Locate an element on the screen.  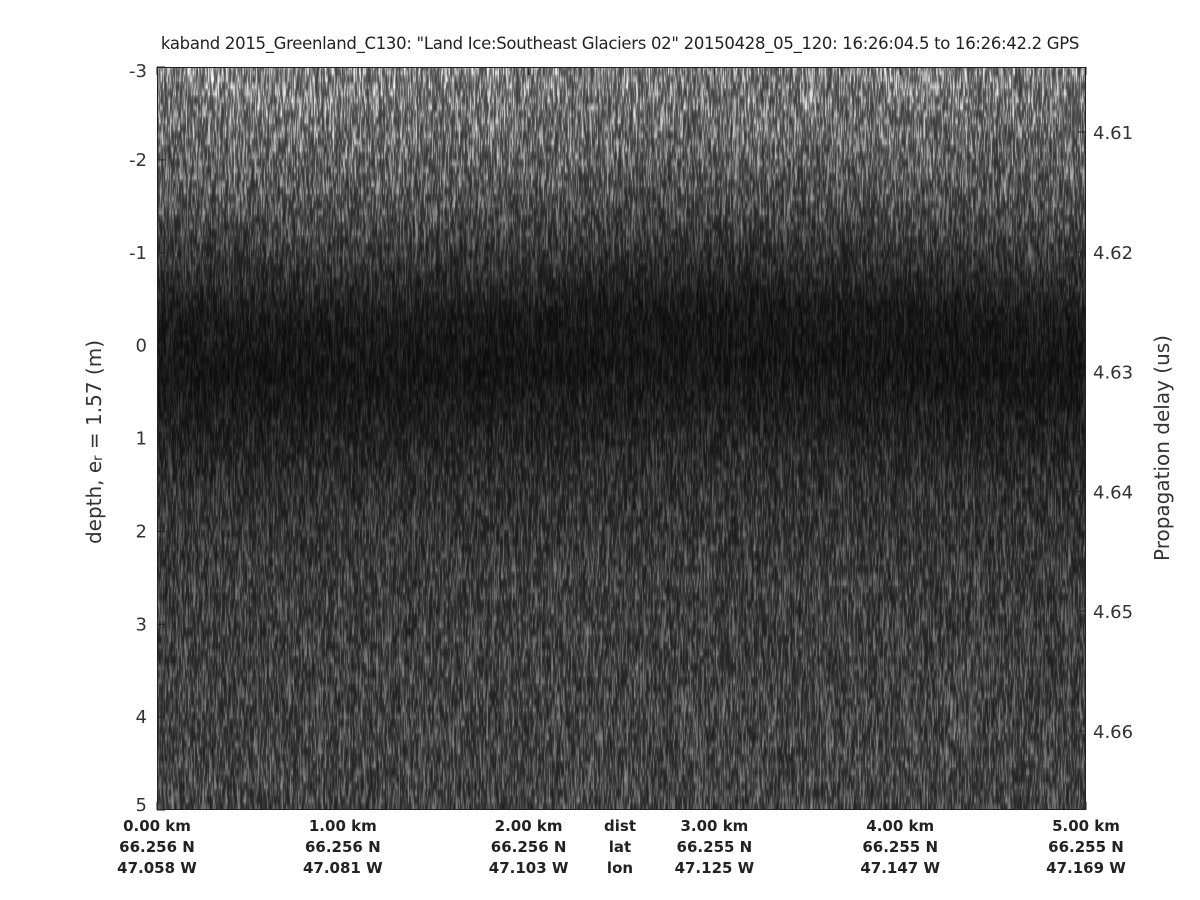
y-tick-label-right: 4.62 is located at coordinates (1113, 253).